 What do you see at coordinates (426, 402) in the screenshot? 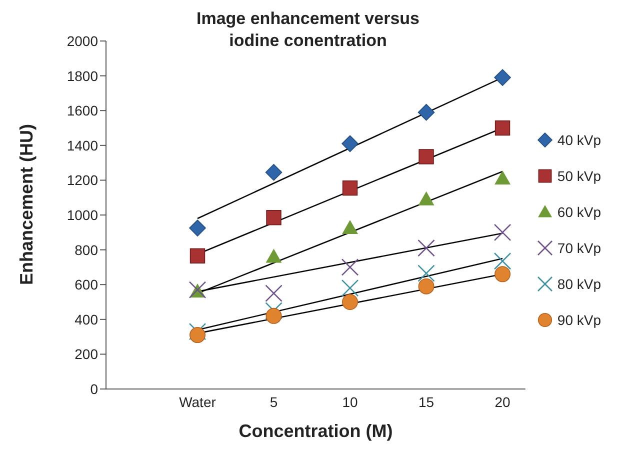
I see `x-tick-label: 15` at bounding box center [426, 402].